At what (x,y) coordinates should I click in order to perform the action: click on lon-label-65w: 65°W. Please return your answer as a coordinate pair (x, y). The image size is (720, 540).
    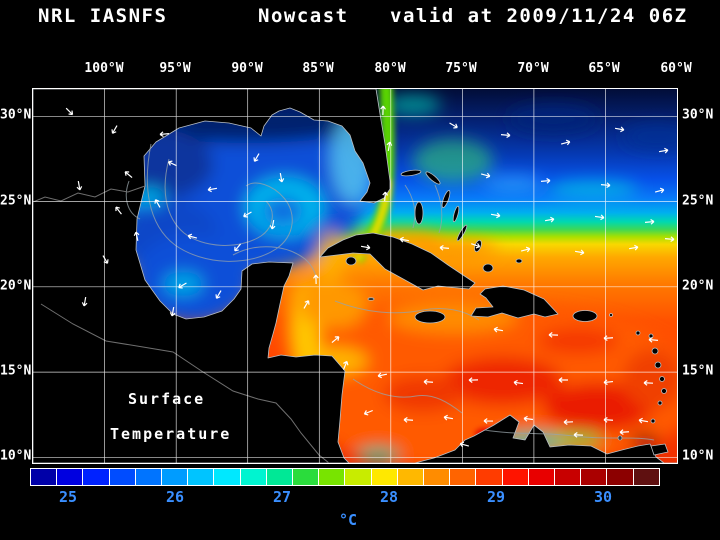
    Looking at the image, I should click on (604, 68).